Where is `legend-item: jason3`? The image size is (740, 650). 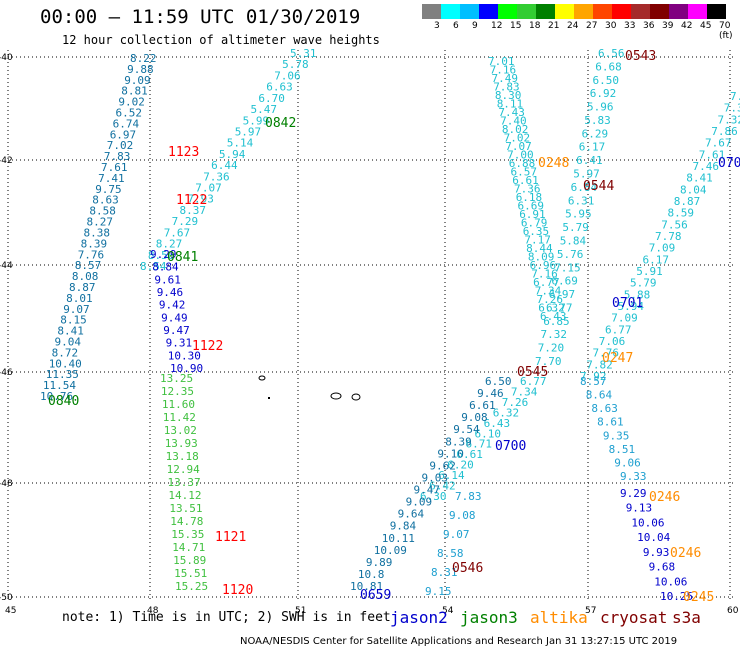
legend-item: jason3 is located at coordinates (489, 617).